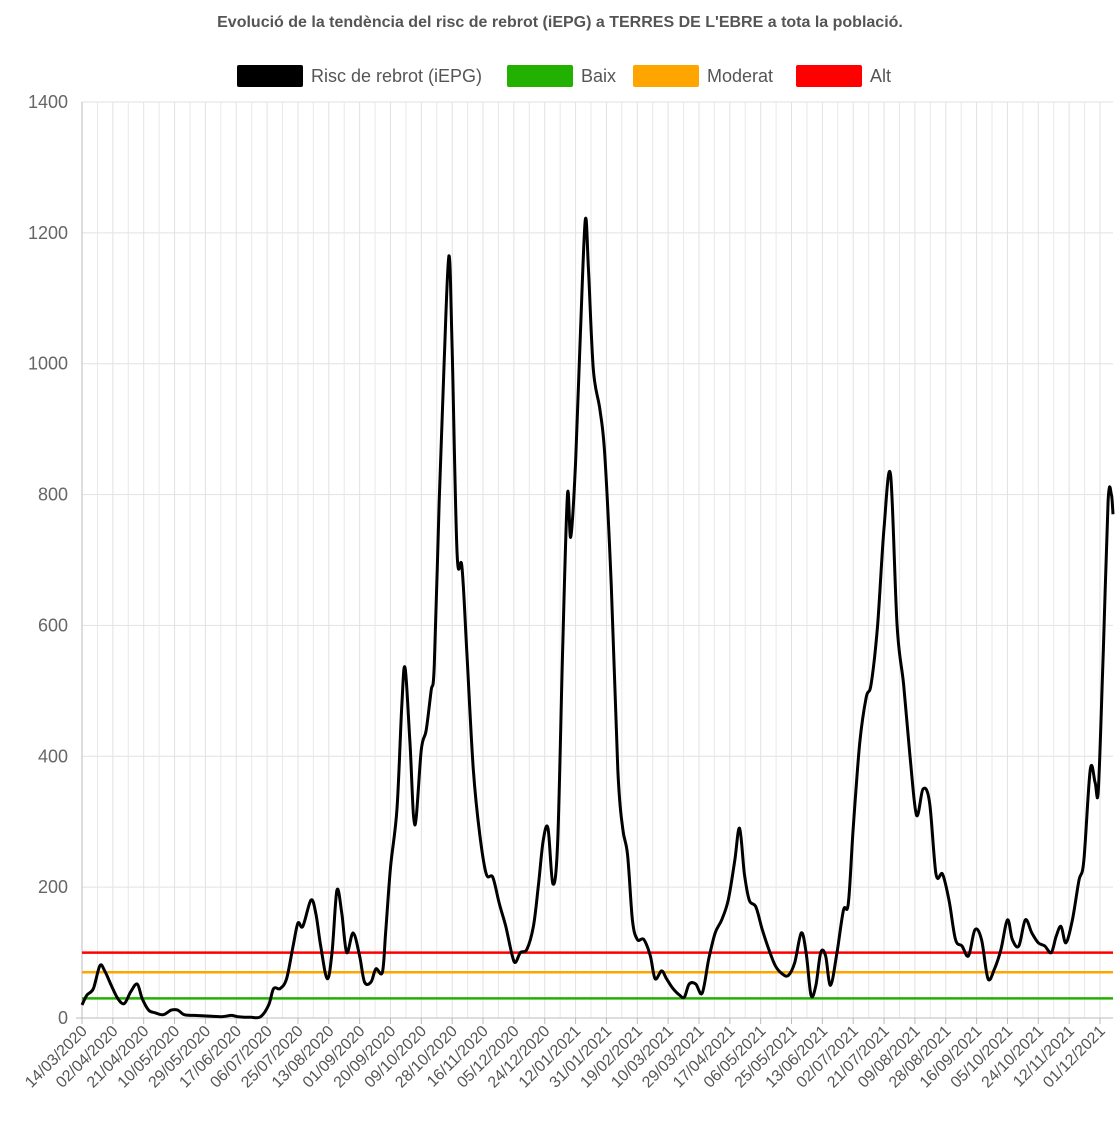  Describe the element at coordinates (829, 76) in the screenshot. I see `legend-swatch-alt` at that location.